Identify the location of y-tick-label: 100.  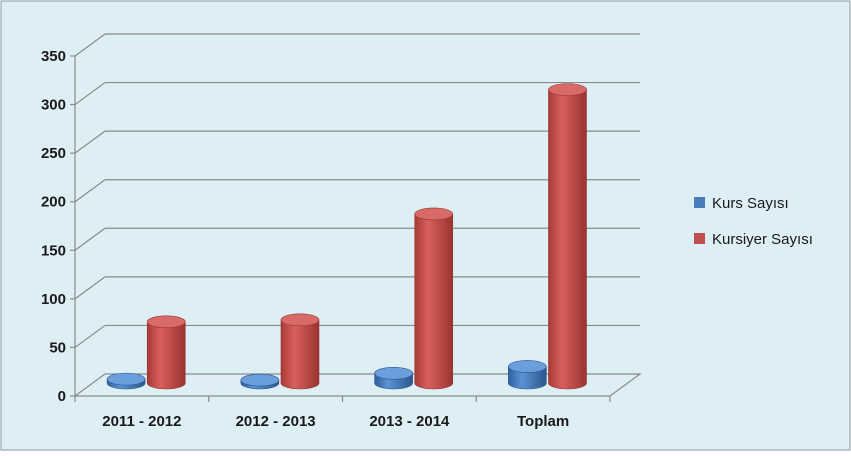
(53, 299).